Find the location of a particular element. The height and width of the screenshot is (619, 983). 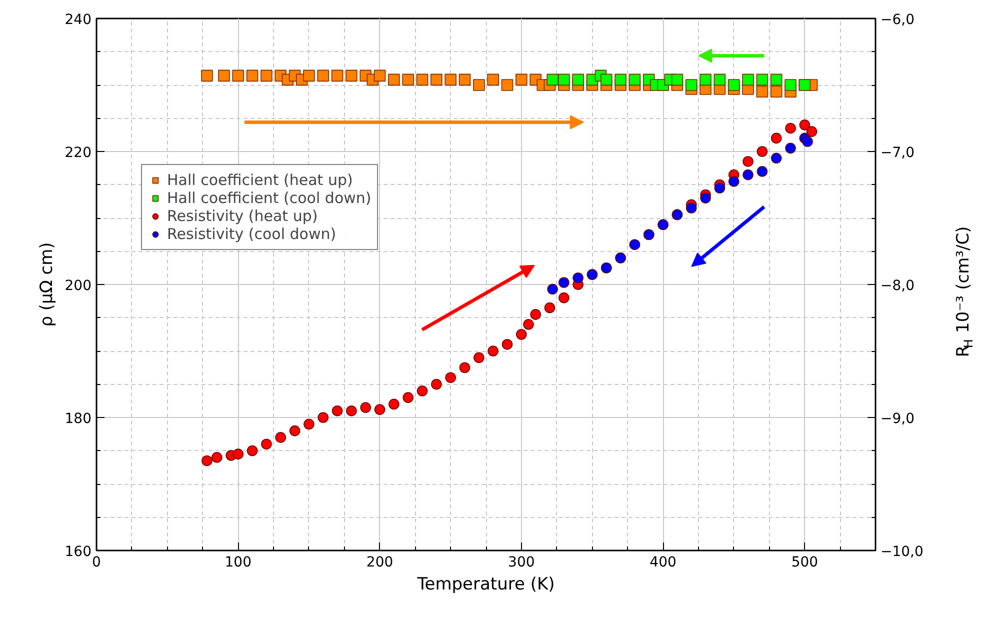

y-tick-label: 200 is located at coordinates (78, 286).